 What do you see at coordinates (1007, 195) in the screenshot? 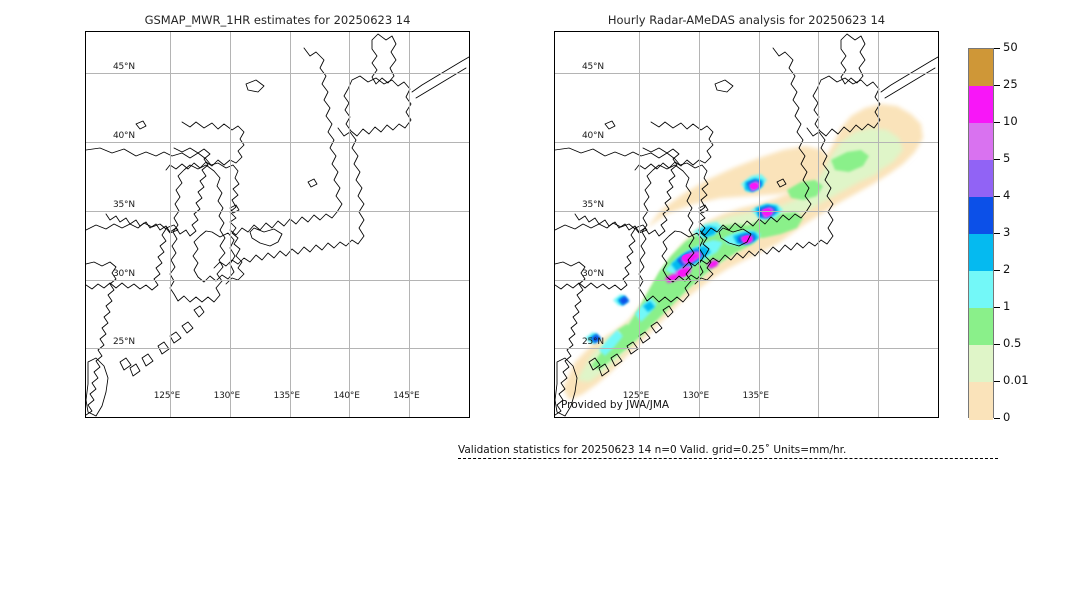
I see `colorbar-tick-label: 4` at bounding box center [1007, 195].